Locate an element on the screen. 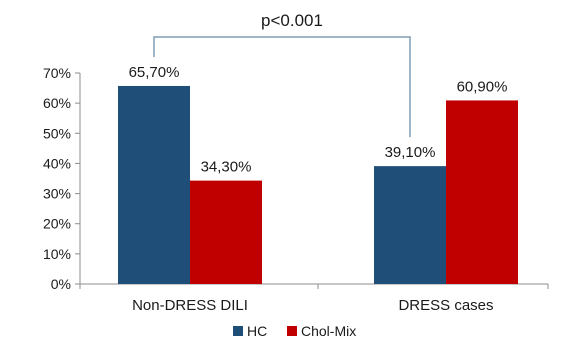  x-category-label: DRESS cases is located at coordinates (445, 305).